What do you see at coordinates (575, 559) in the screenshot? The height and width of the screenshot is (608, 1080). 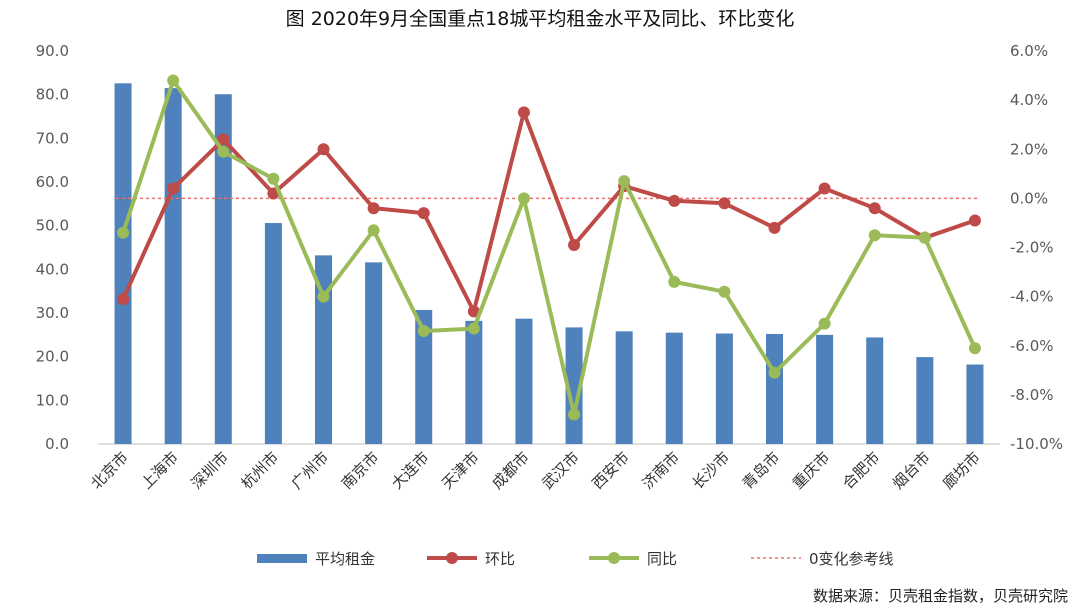 I see `legend: 平均租金 环比 同比 0变化参考线` at bounding box center [575, 559].